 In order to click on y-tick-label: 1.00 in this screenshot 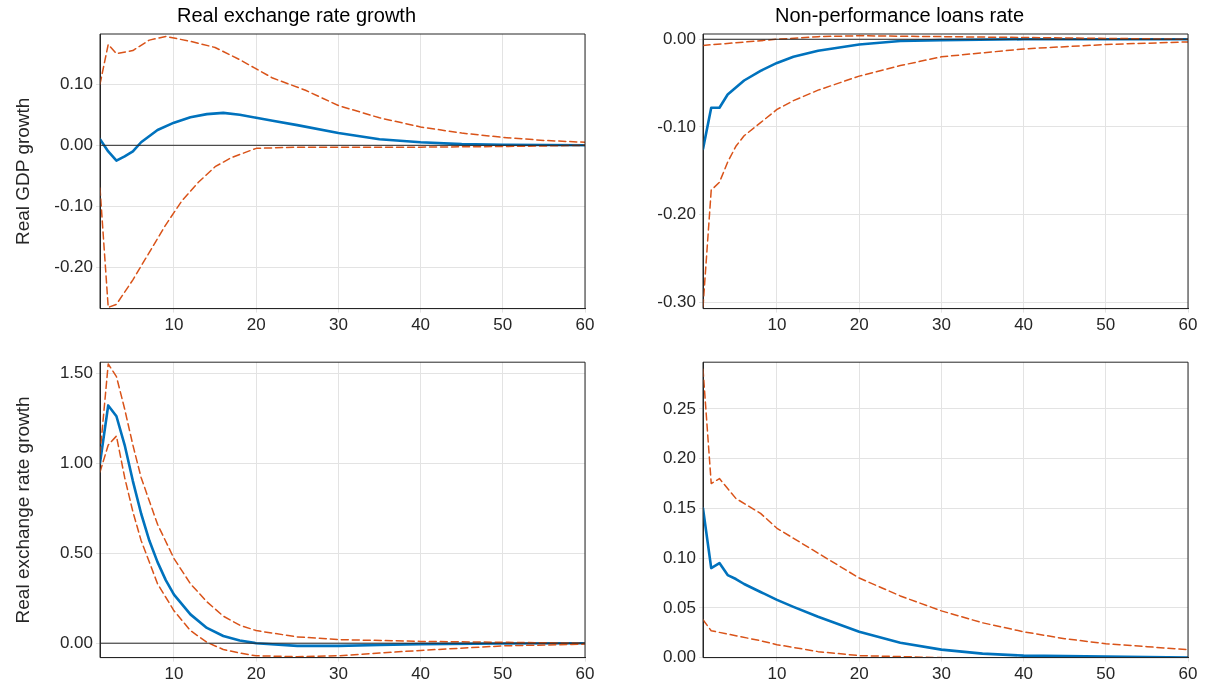, I will do `click(76, 462)`.